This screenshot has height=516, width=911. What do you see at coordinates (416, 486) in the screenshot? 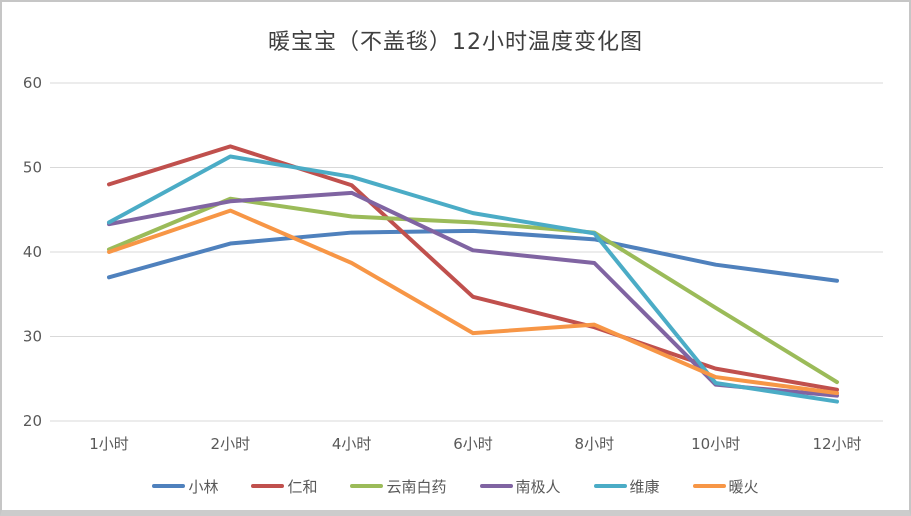
I see `legend-label-2: 云南白药` at bounding box center [416, 486].